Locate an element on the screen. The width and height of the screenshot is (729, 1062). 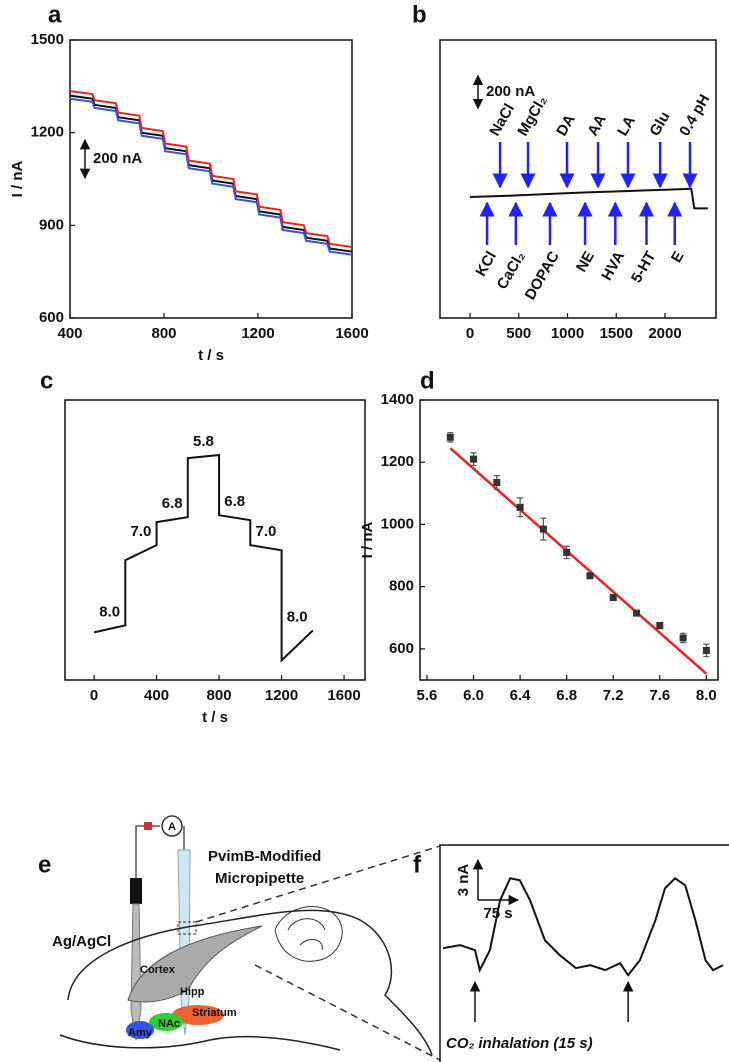
event-label: DA is located at coordinates (566, 125).